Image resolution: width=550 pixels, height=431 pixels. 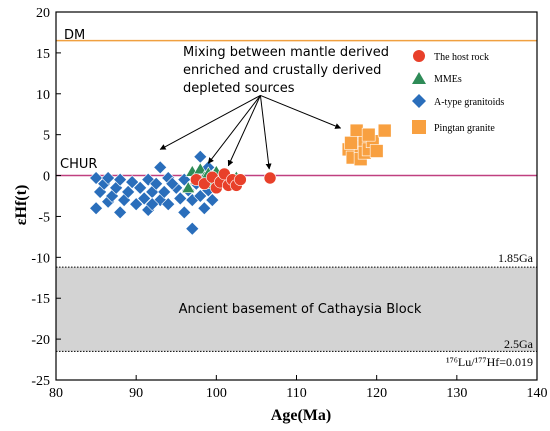 What do you see at coordinates (40, 299) in the screenshot?
I see `y-tick-label: -15` at bounding box center [40, 299].